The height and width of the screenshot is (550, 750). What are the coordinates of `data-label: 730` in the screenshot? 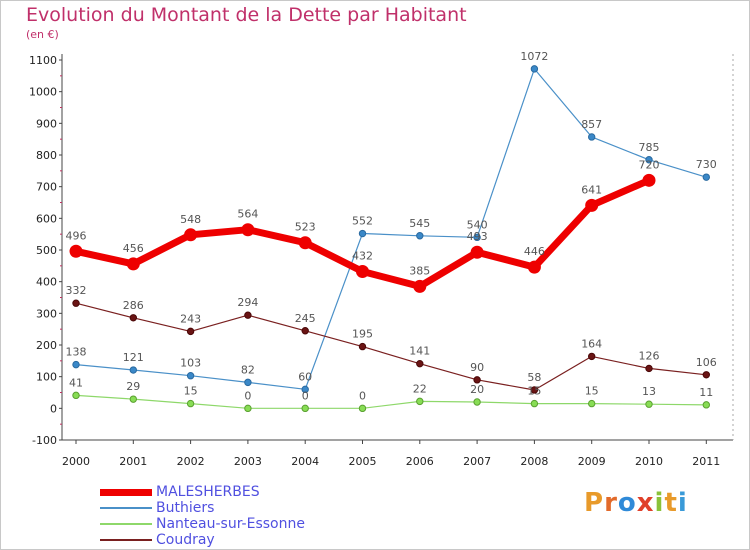 It's located at (706, 164).